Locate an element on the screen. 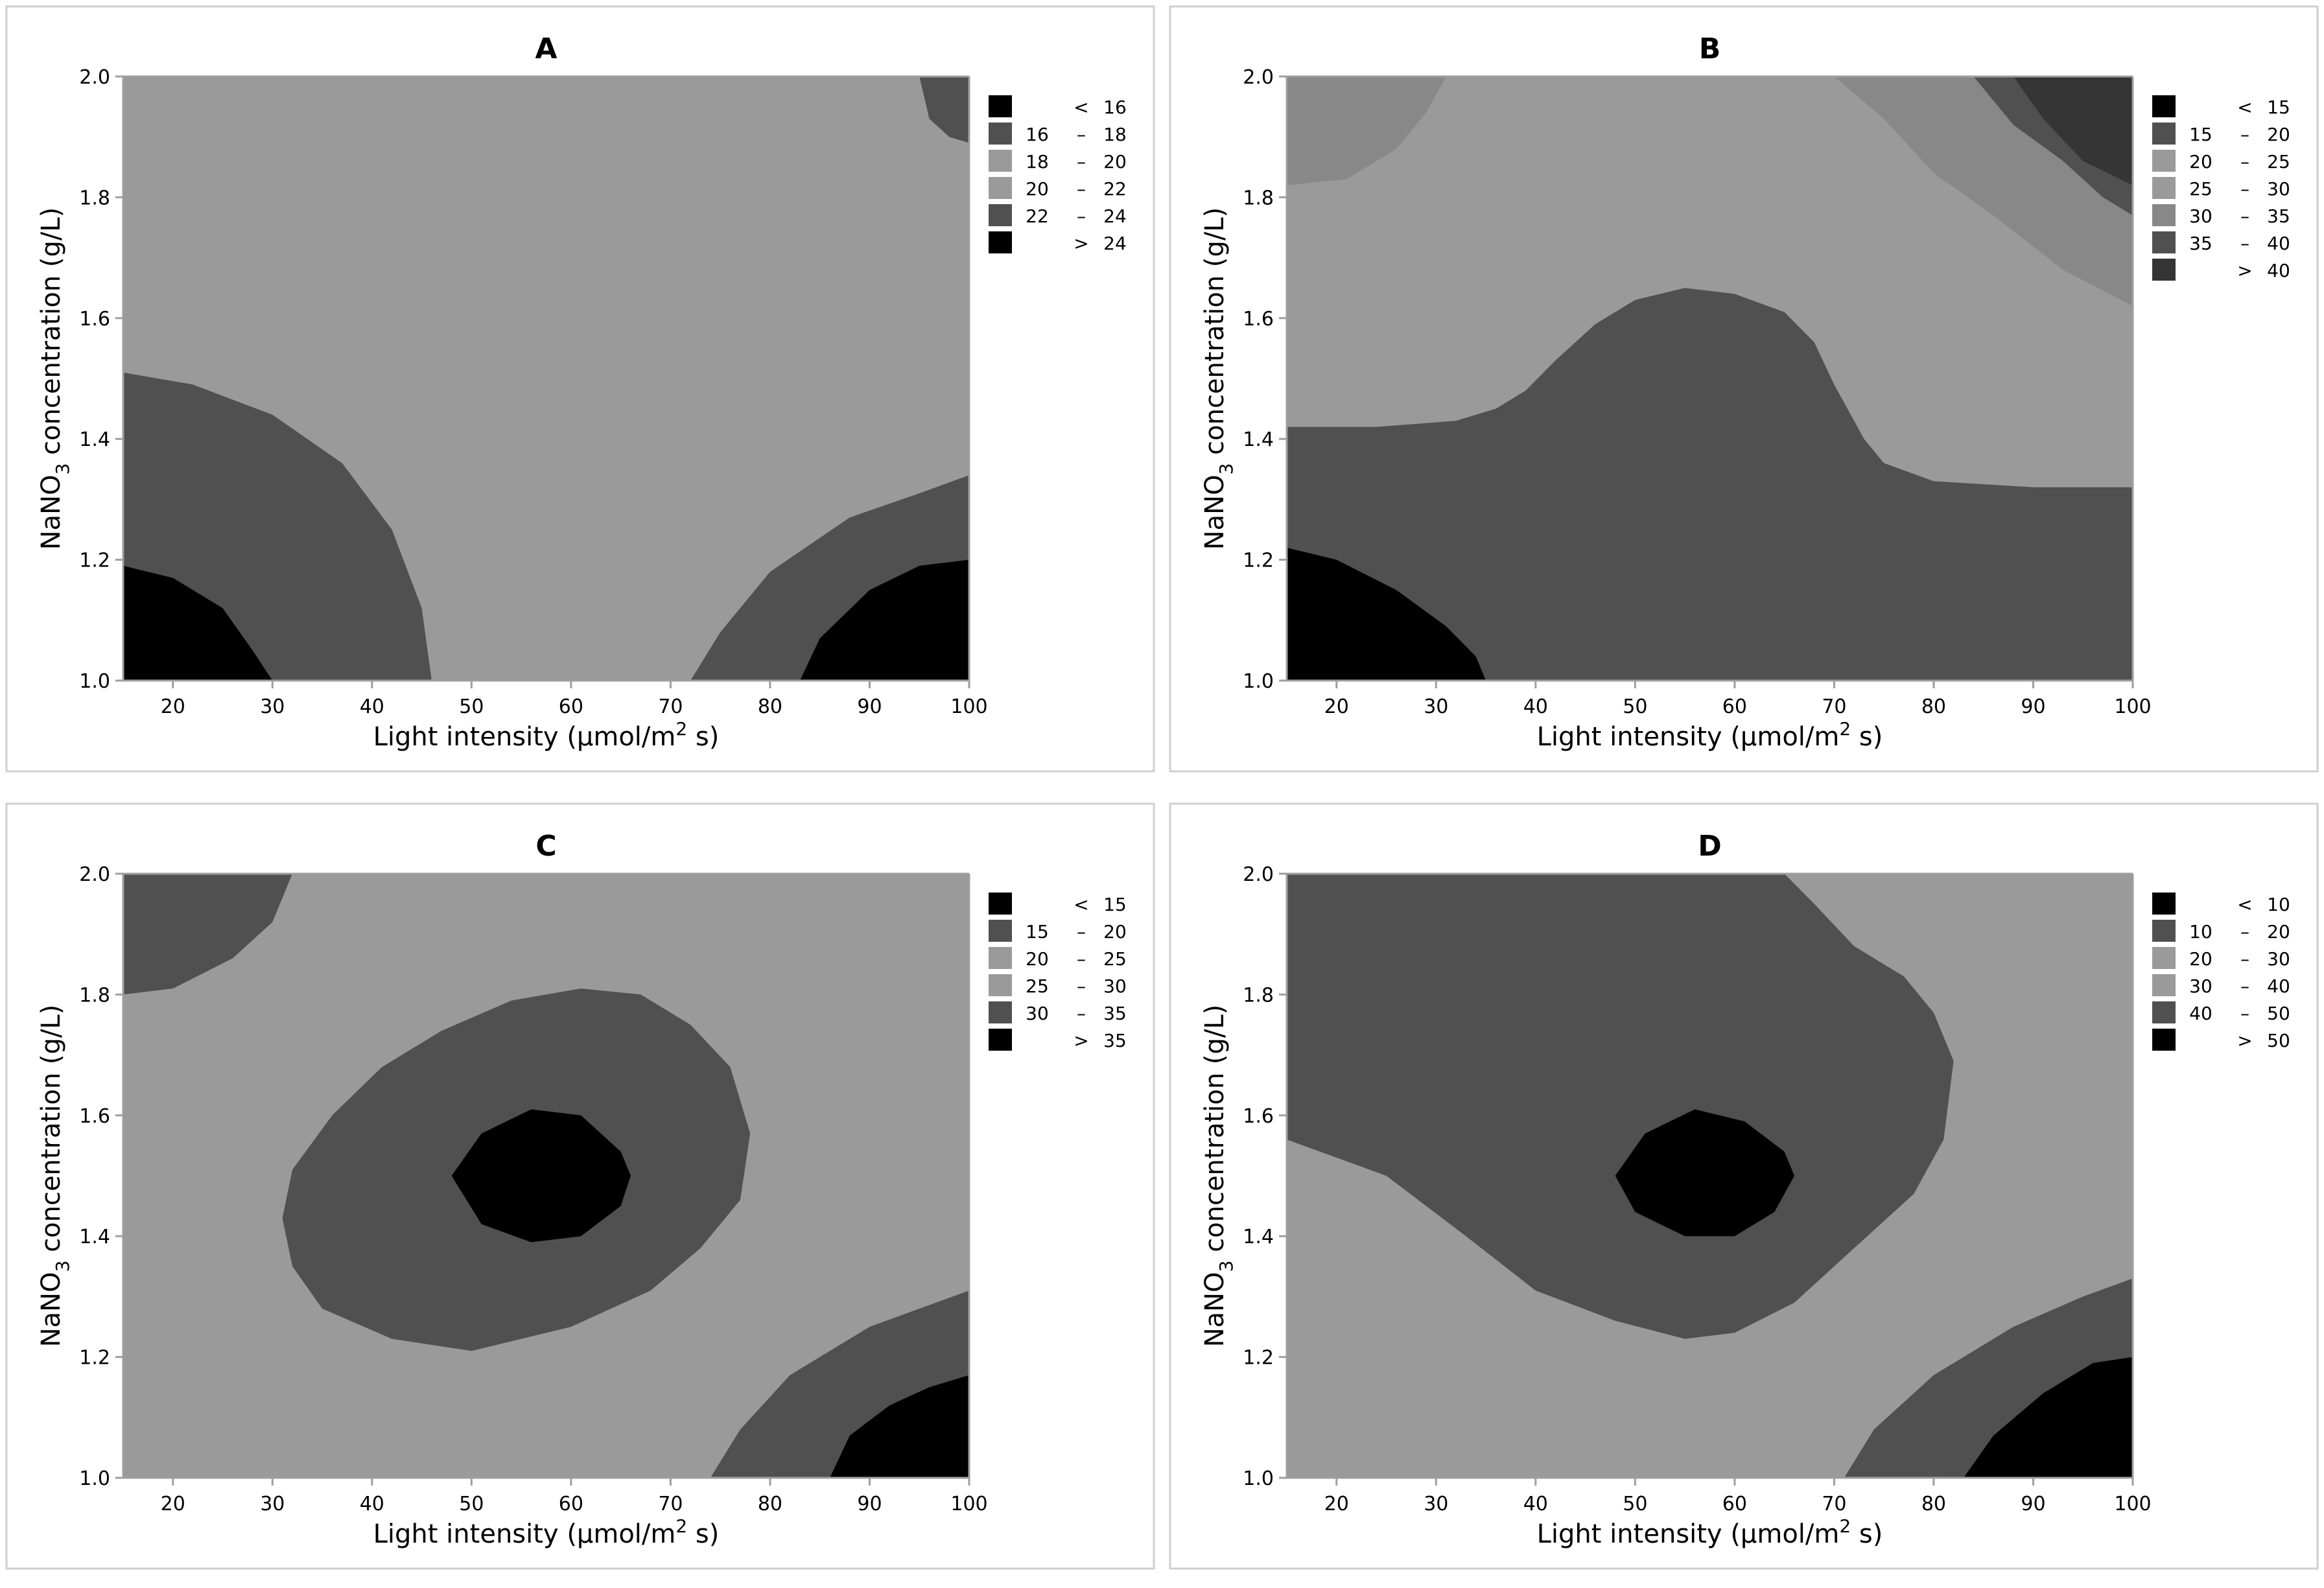 This screenshot has width=2324, height=1588. legend-low-value: 25 is located at coordinates (1037, 986).